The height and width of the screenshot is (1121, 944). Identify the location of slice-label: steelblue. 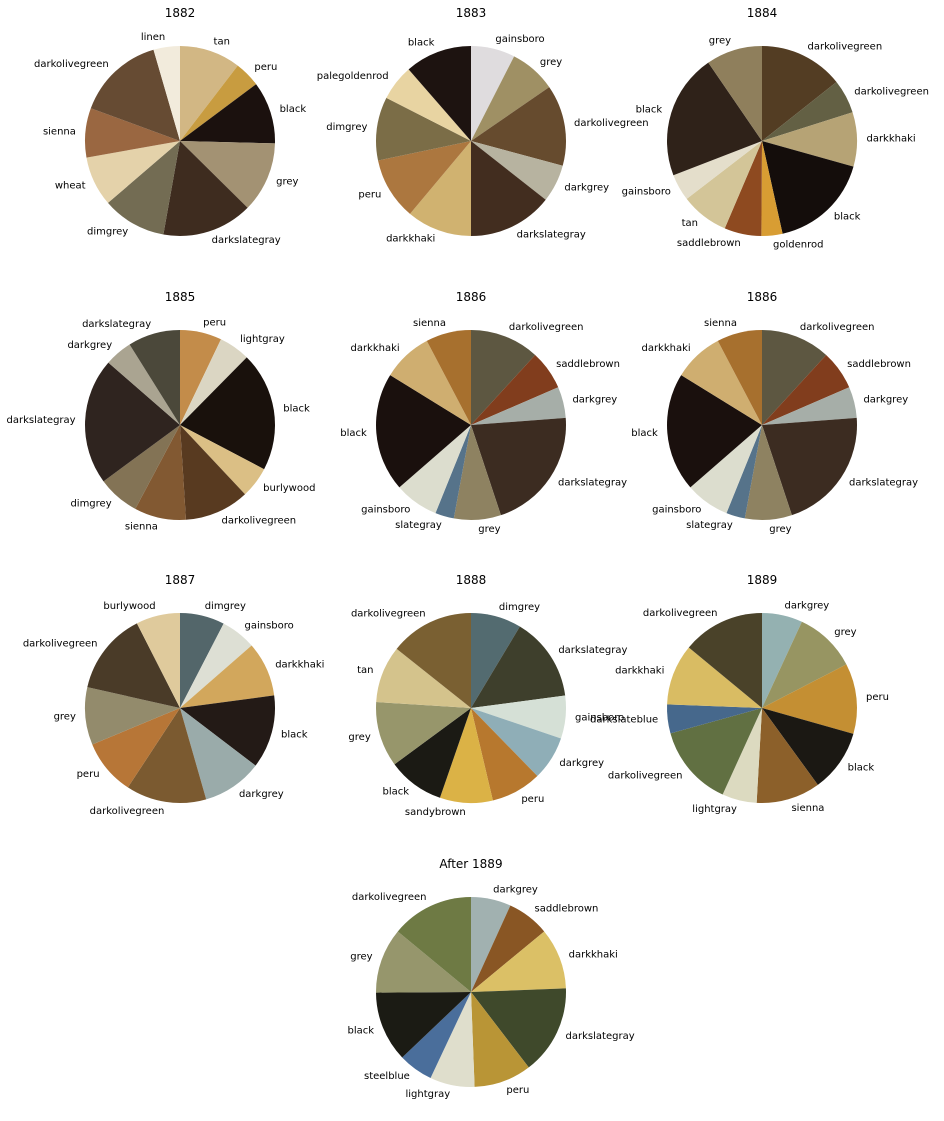
(387, 1076).